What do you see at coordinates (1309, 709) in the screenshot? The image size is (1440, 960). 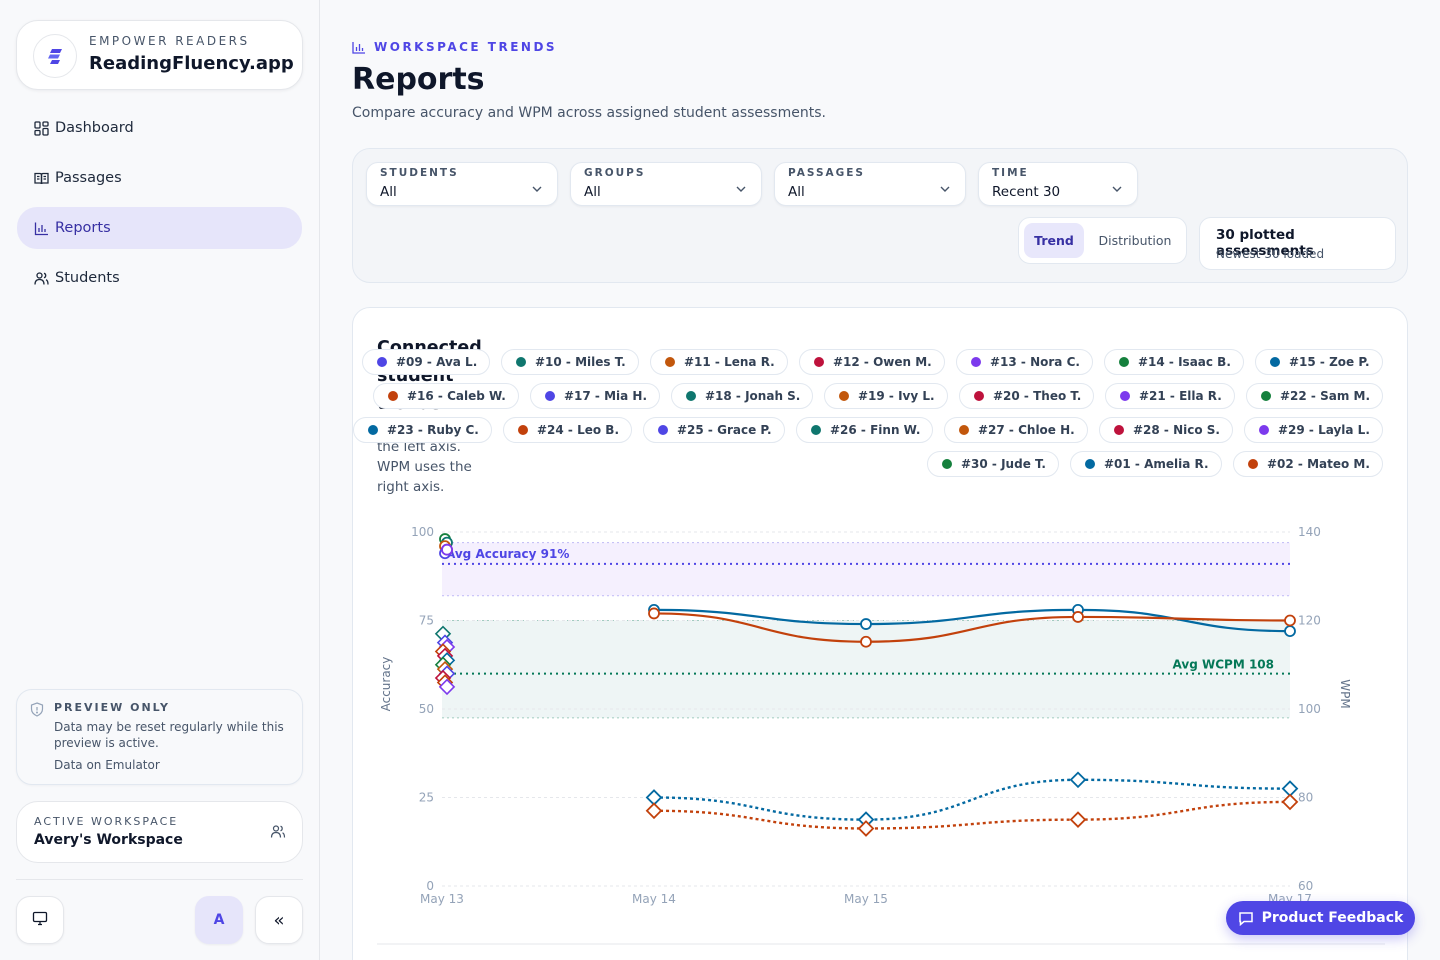 I see `y-tick-label-right: 100` at bounding box center [1309, 709].